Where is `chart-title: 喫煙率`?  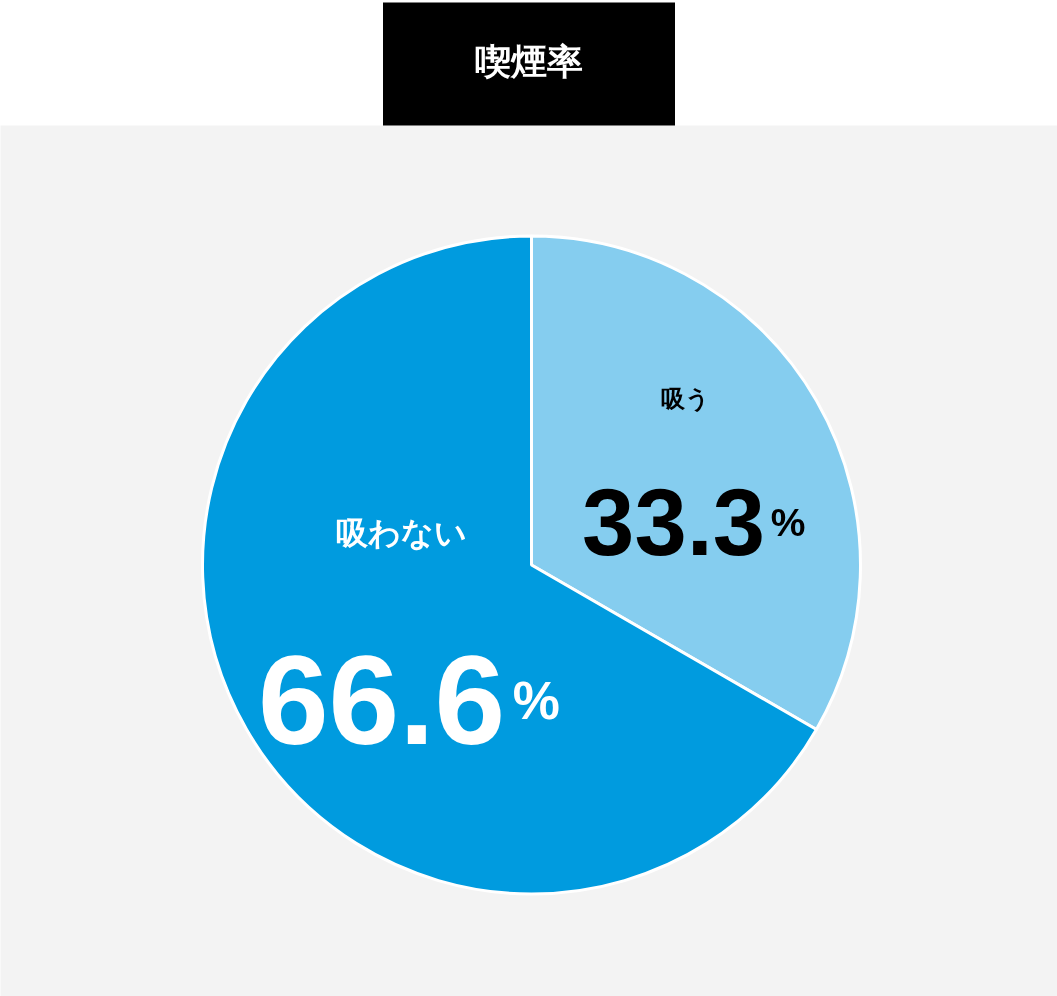 chart-title: 喫煙率 is located at coordinates (529, 61).